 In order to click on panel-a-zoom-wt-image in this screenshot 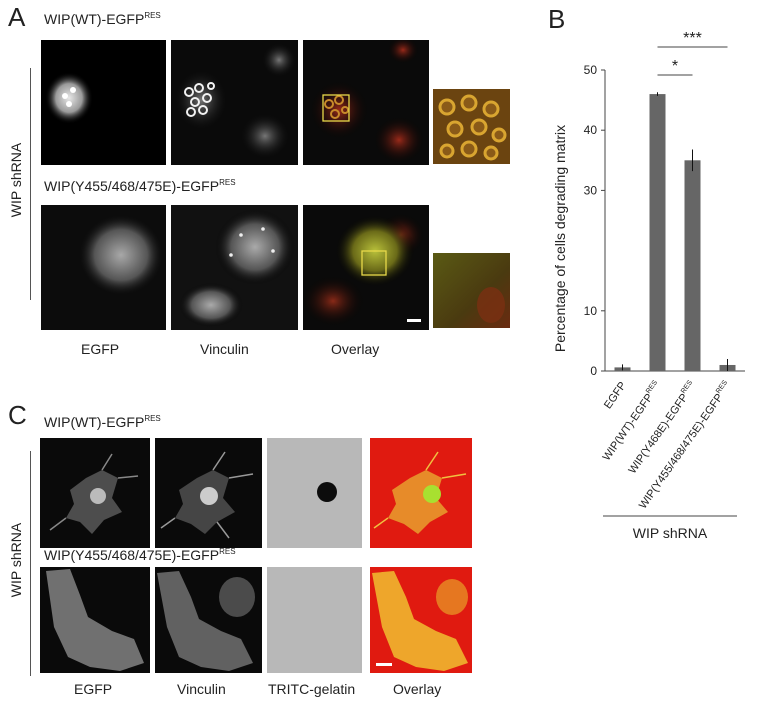, I will do `click(471, 126)`.